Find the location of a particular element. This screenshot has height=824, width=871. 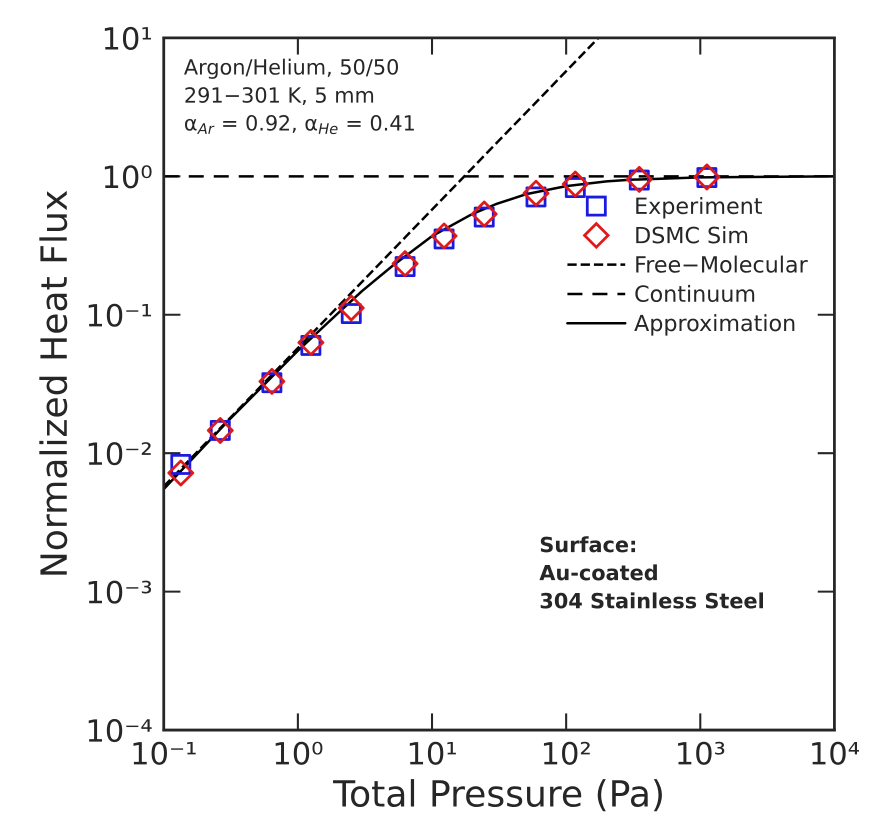

x-tick-label: 10⁴ is located at coordinates (836, 753).